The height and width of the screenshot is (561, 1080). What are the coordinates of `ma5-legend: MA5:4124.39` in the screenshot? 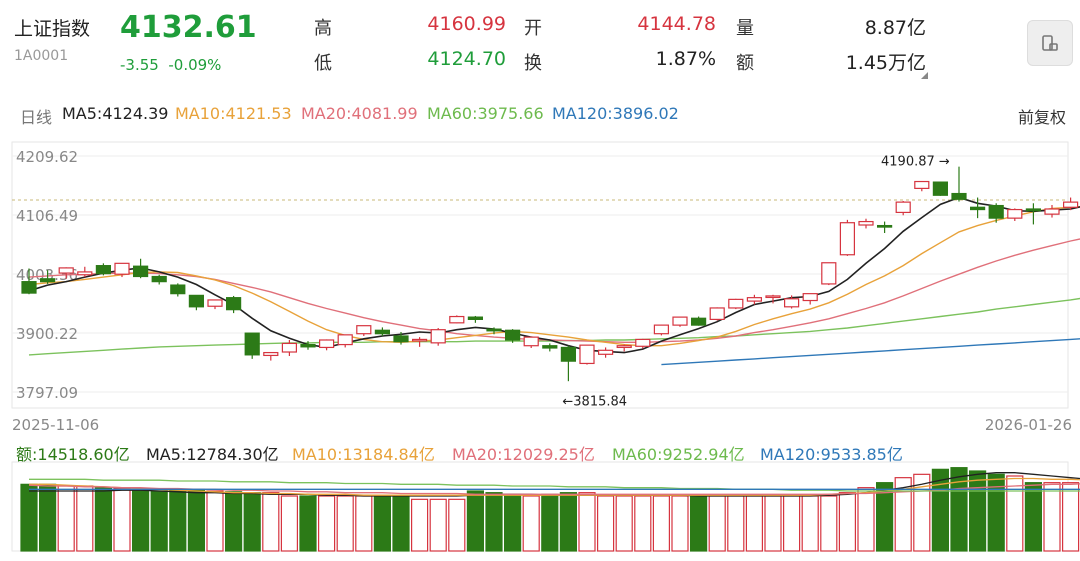 It's located at (115, 113).